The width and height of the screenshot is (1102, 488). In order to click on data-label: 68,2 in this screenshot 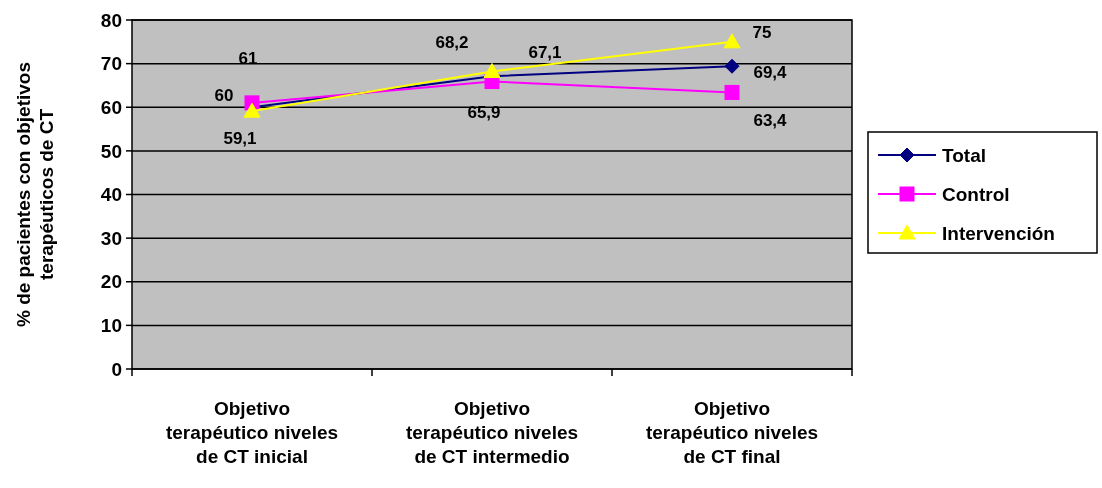, I will do `click(452, 43)`.